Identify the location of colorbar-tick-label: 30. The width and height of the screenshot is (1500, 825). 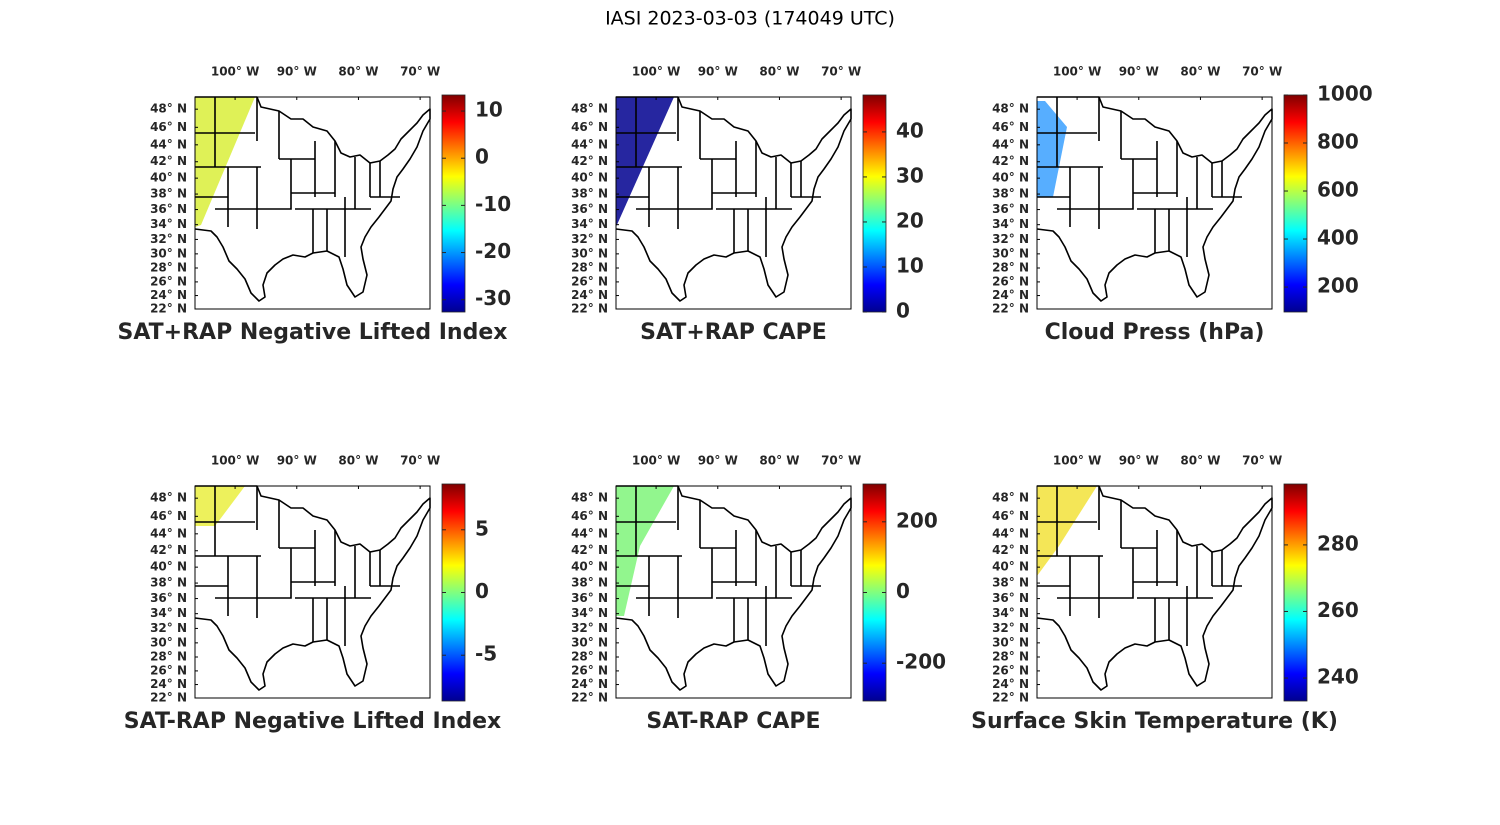
(910, 175).